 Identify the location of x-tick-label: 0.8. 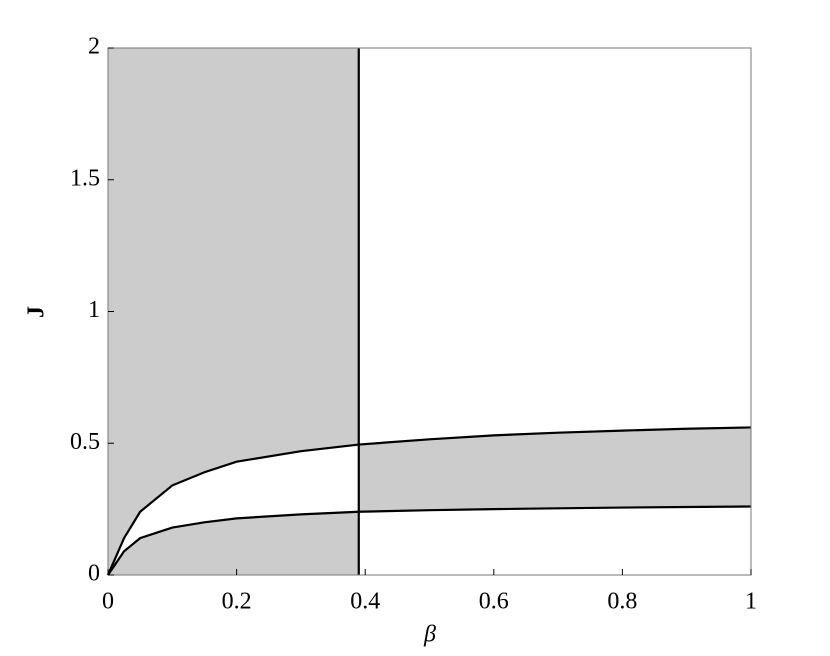
(622, 602).